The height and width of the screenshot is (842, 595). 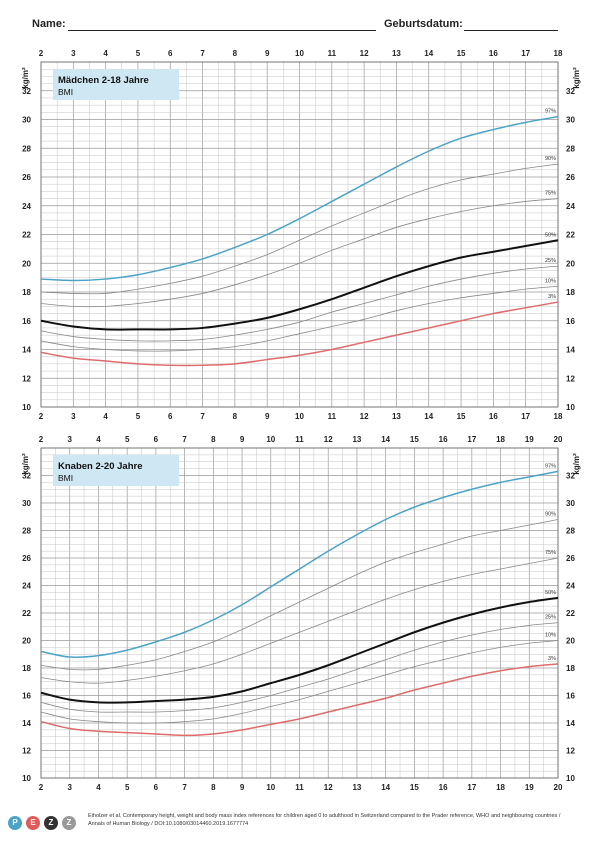 I want to click on y-tick-label-left: 30, so click(x=26, y=120).